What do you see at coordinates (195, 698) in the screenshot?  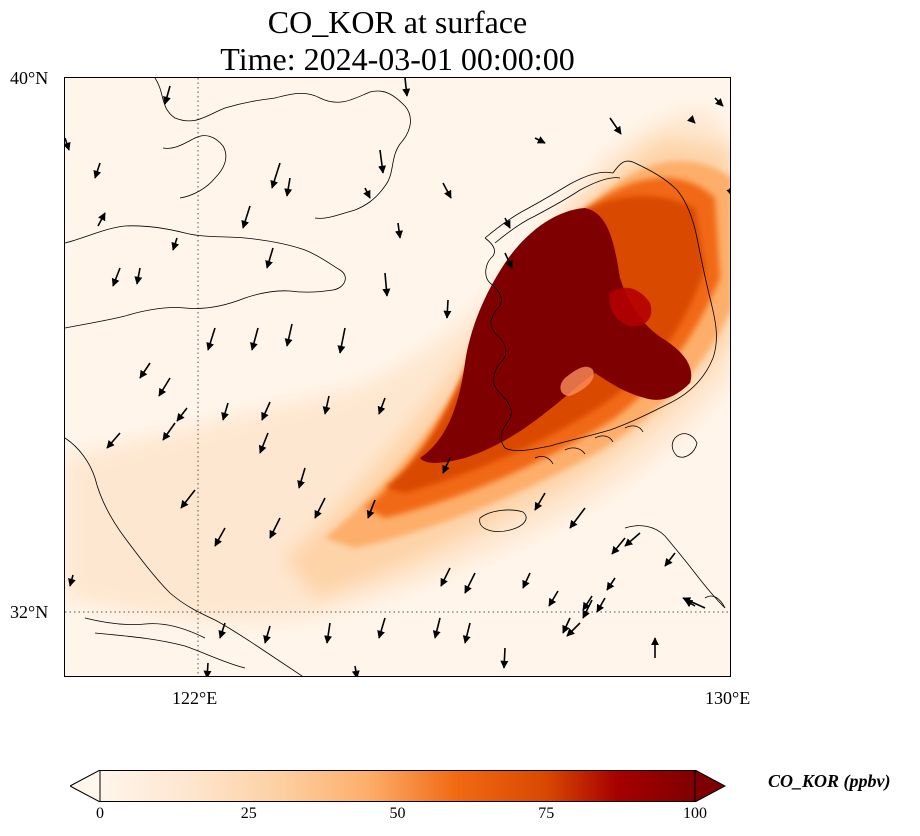 I see `lon-label-122: 122°E` at bounding box center [195, 698].